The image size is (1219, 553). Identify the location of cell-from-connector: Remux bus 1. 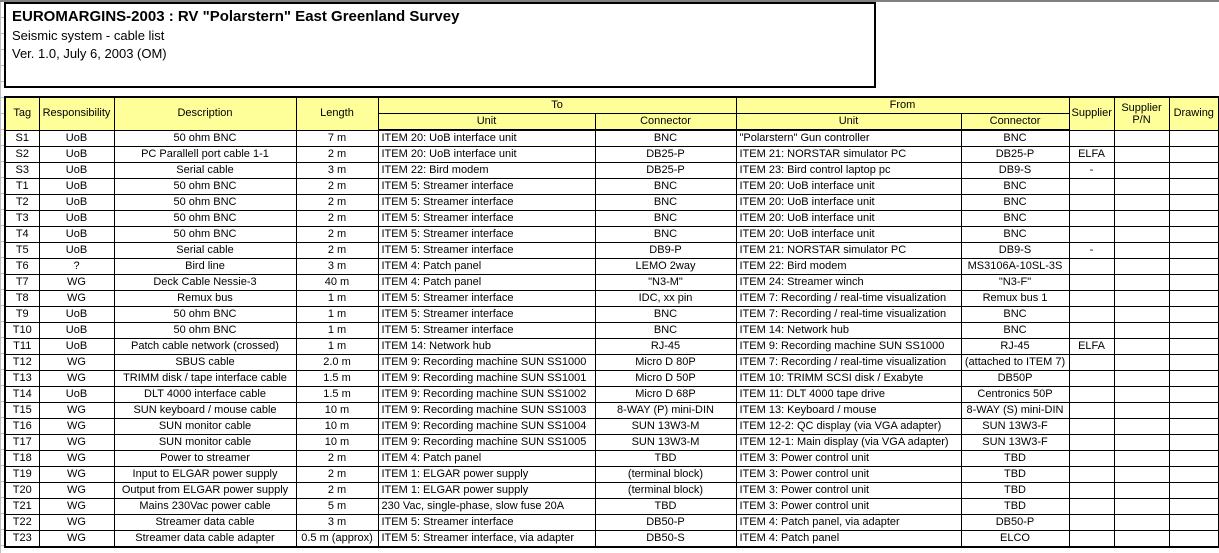
(1015, 298).